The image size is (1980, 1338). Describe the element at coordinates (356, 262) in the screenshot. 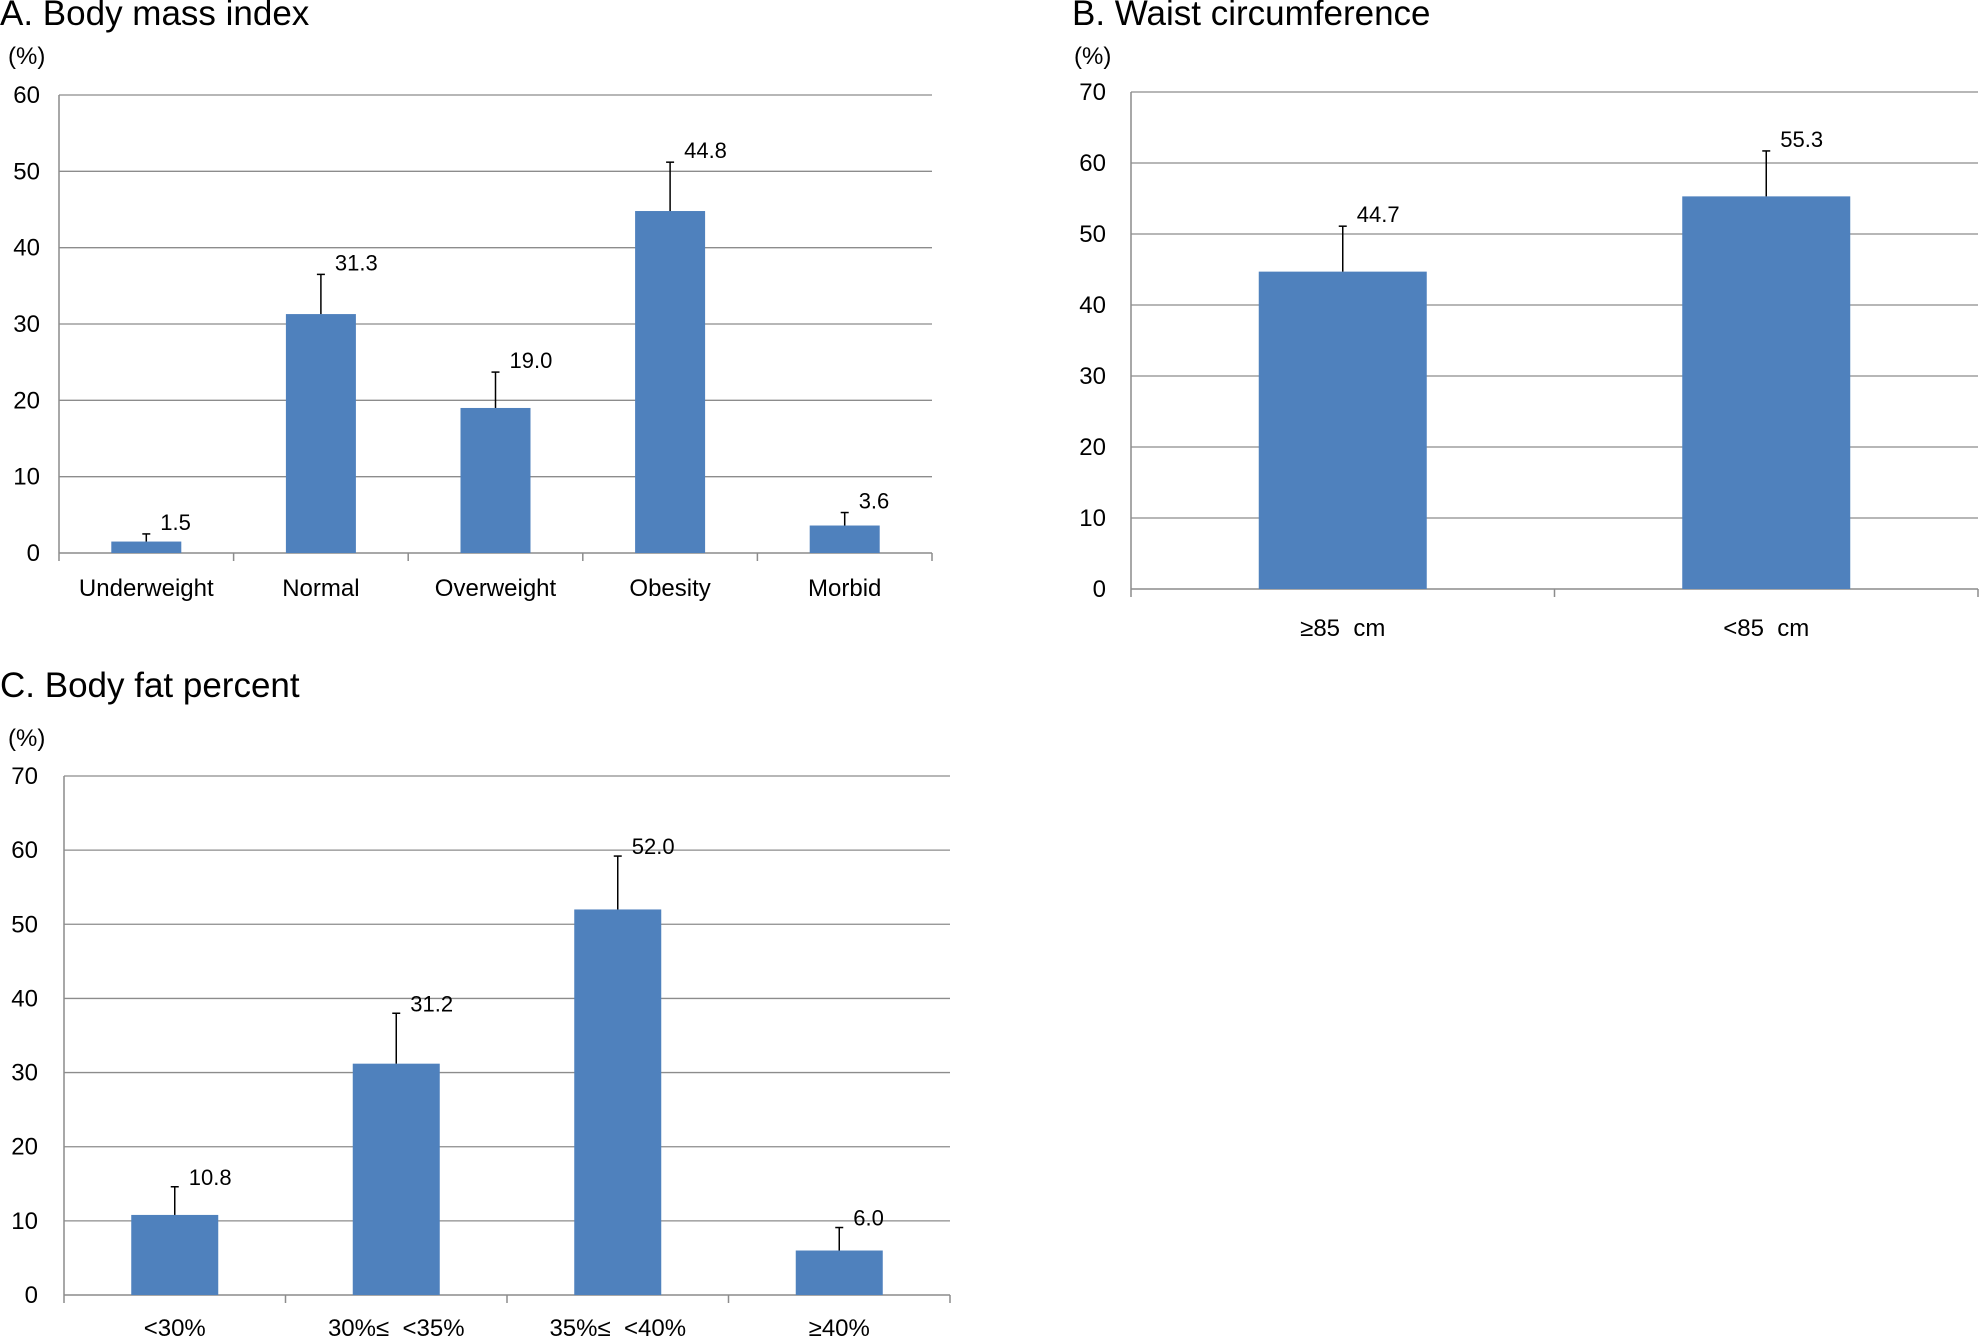

I see `data-label: 31.3` at that location.